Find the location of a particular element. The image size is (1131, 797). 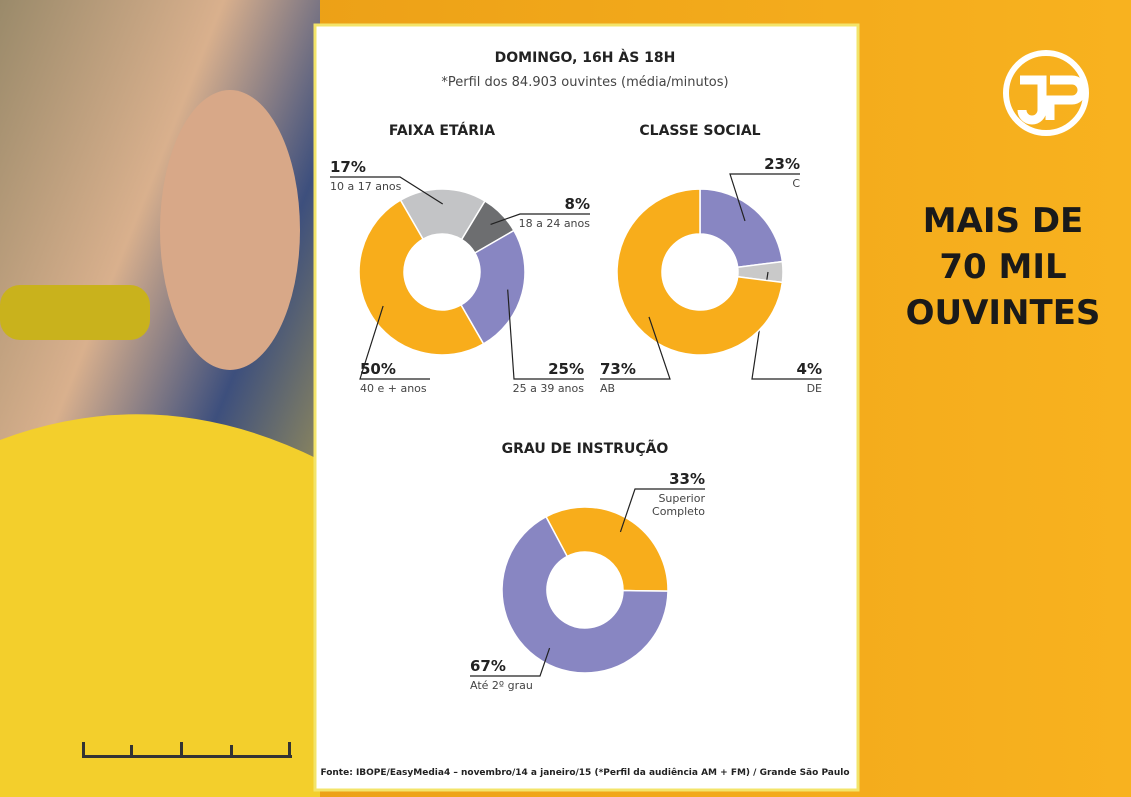

chart-title: CLASSE SOCIAL is located at coordinates (699, 131).